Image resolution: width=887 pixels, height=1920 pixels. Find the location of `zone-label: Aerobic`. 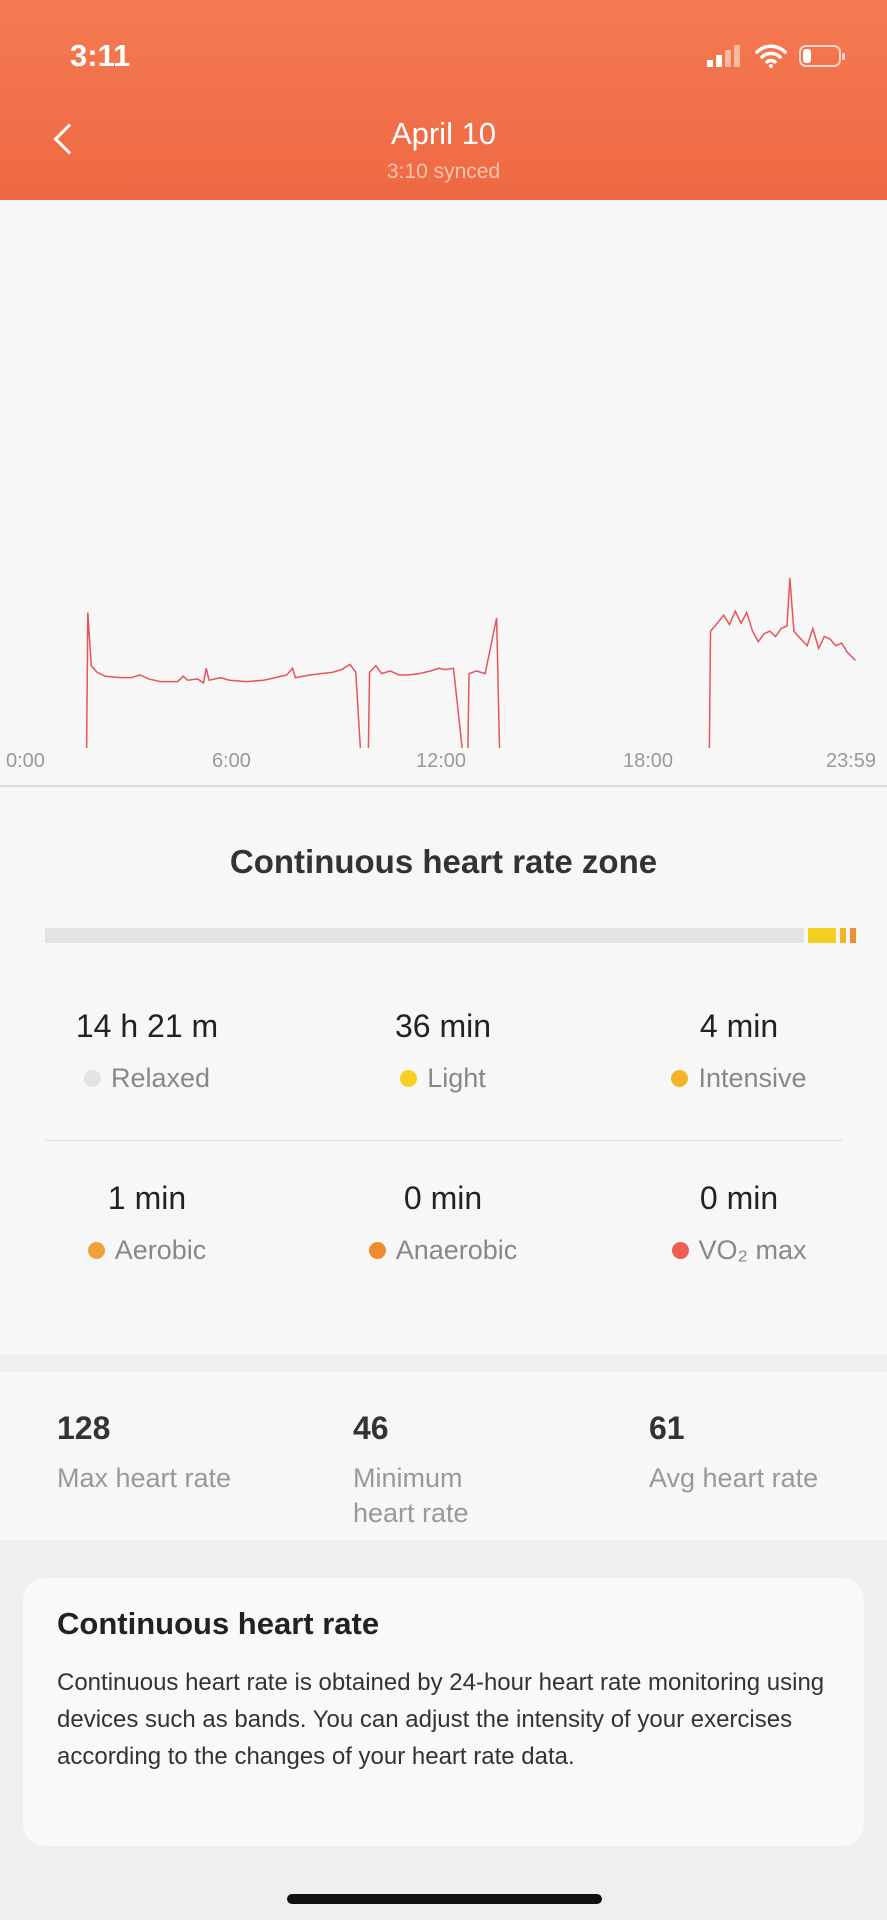

zone-label: Aerobic is located at coordinates (160, 1250).